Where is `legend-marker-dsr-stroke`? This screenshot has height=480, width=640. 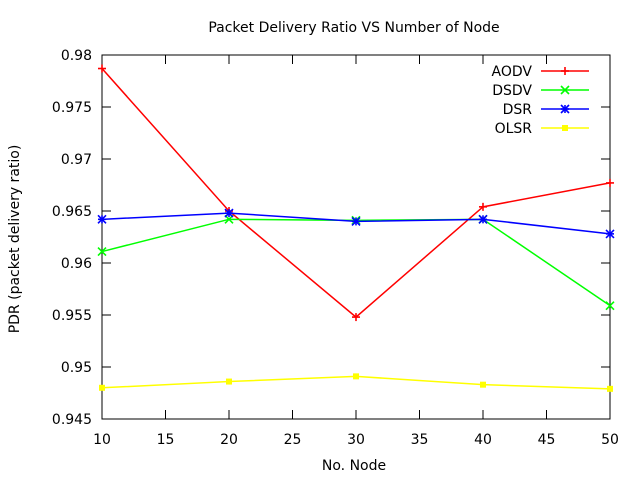
legend-marker-dsr-stroke is located at coordinates (565, 109).